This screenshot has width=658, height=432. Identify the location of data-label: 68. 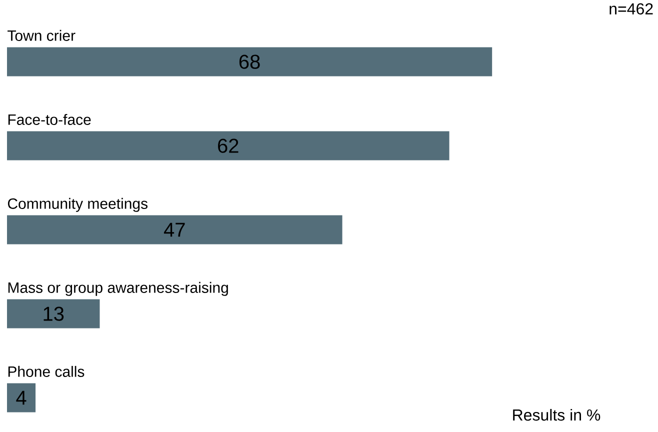
(249, 61).